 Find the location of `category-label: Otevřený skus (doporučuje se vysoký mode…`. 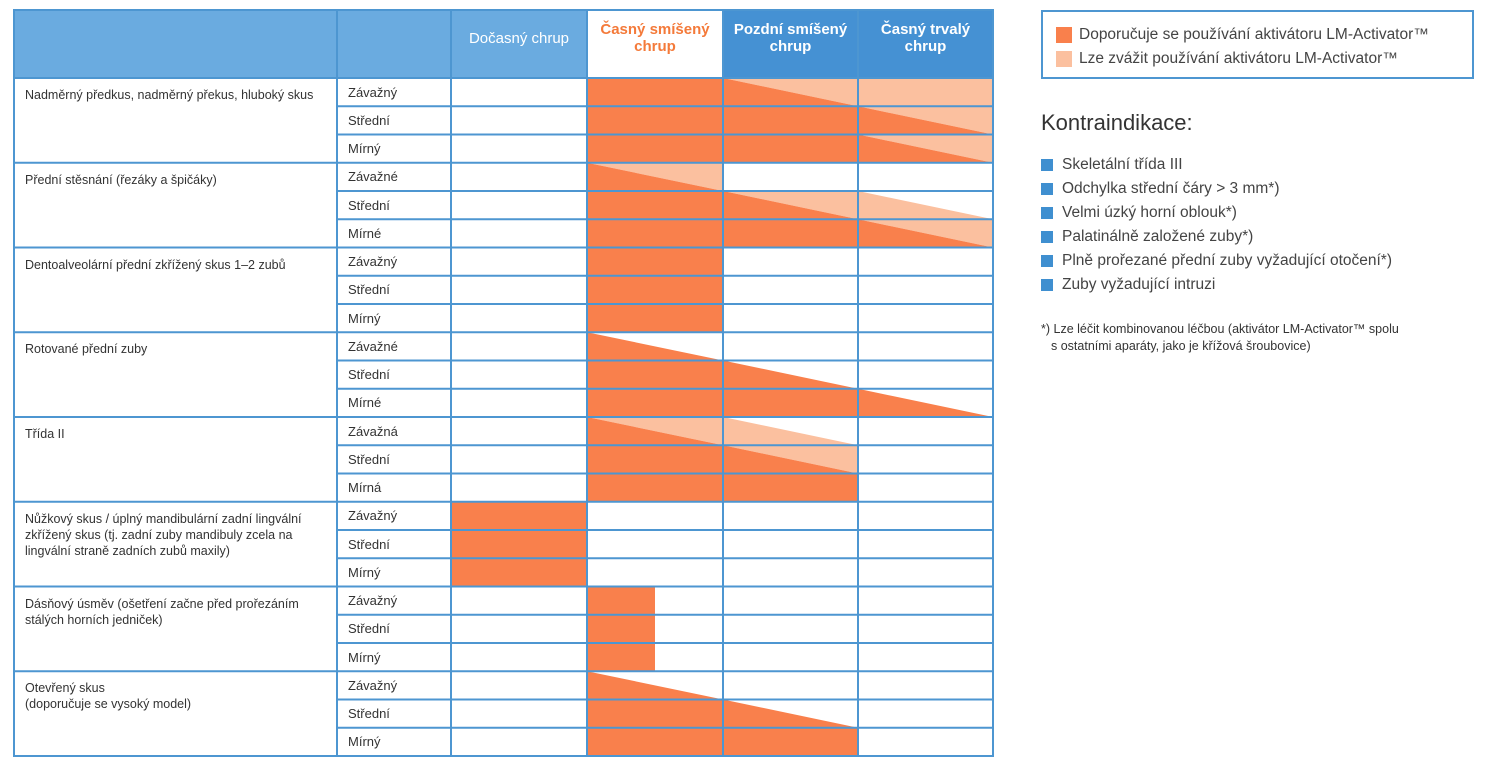

category-label: Otevřený skus (doporučuje se vysoký mode… is located at coordinates (108, 696).